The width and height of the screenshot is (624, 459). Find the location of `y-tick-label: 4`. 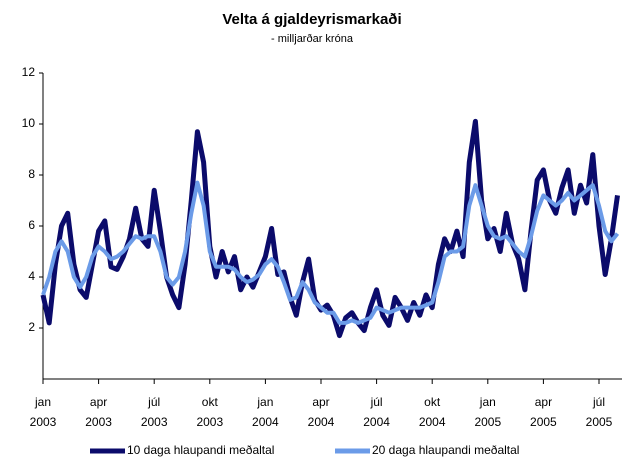

y-tick-label: 4 is located at coordinates (31, 276).